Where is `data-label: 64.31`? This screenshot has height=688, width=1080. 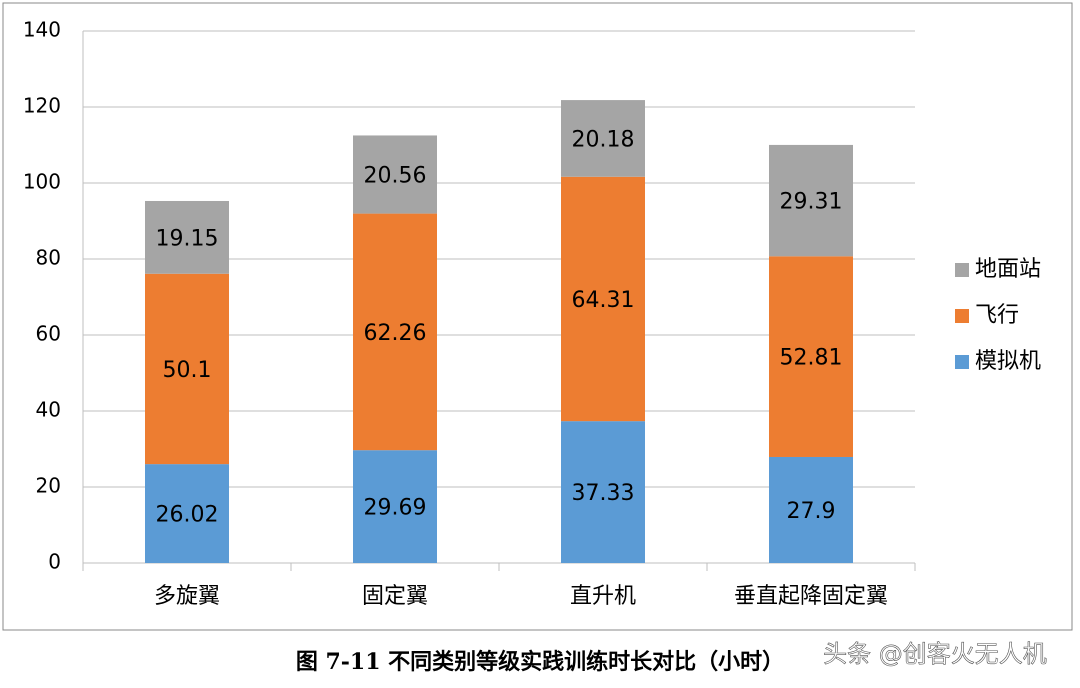 data-label: 64.31 is located at coordinates (603, 300).